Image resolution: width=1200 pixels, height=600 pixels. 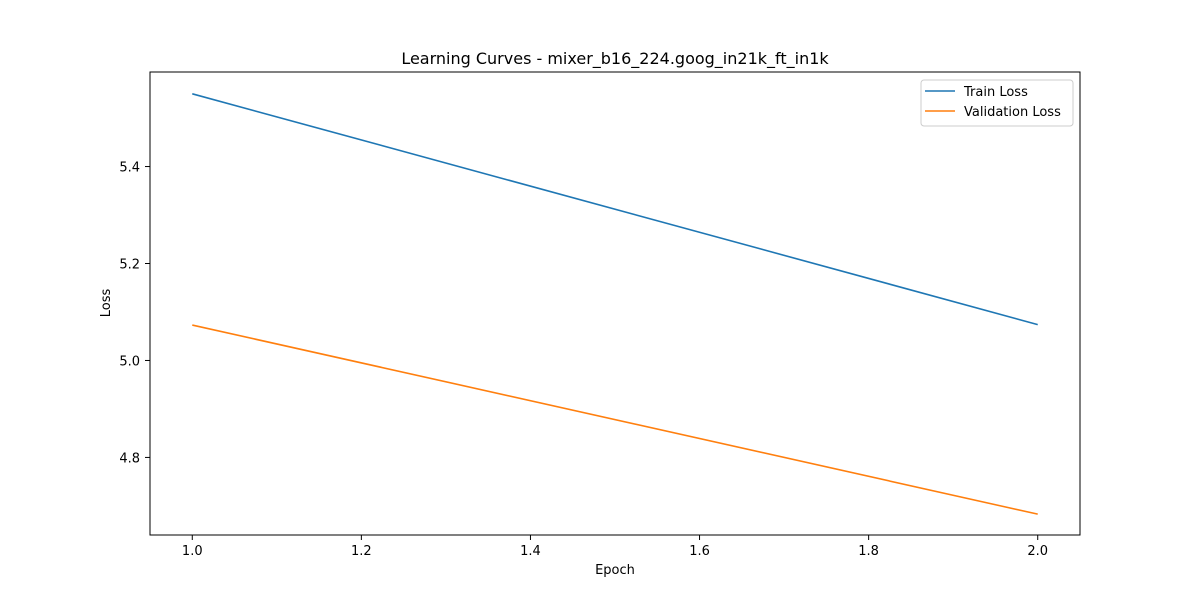 I want to click on legend-label: Validation Loss, so click(x=1012, y=112).